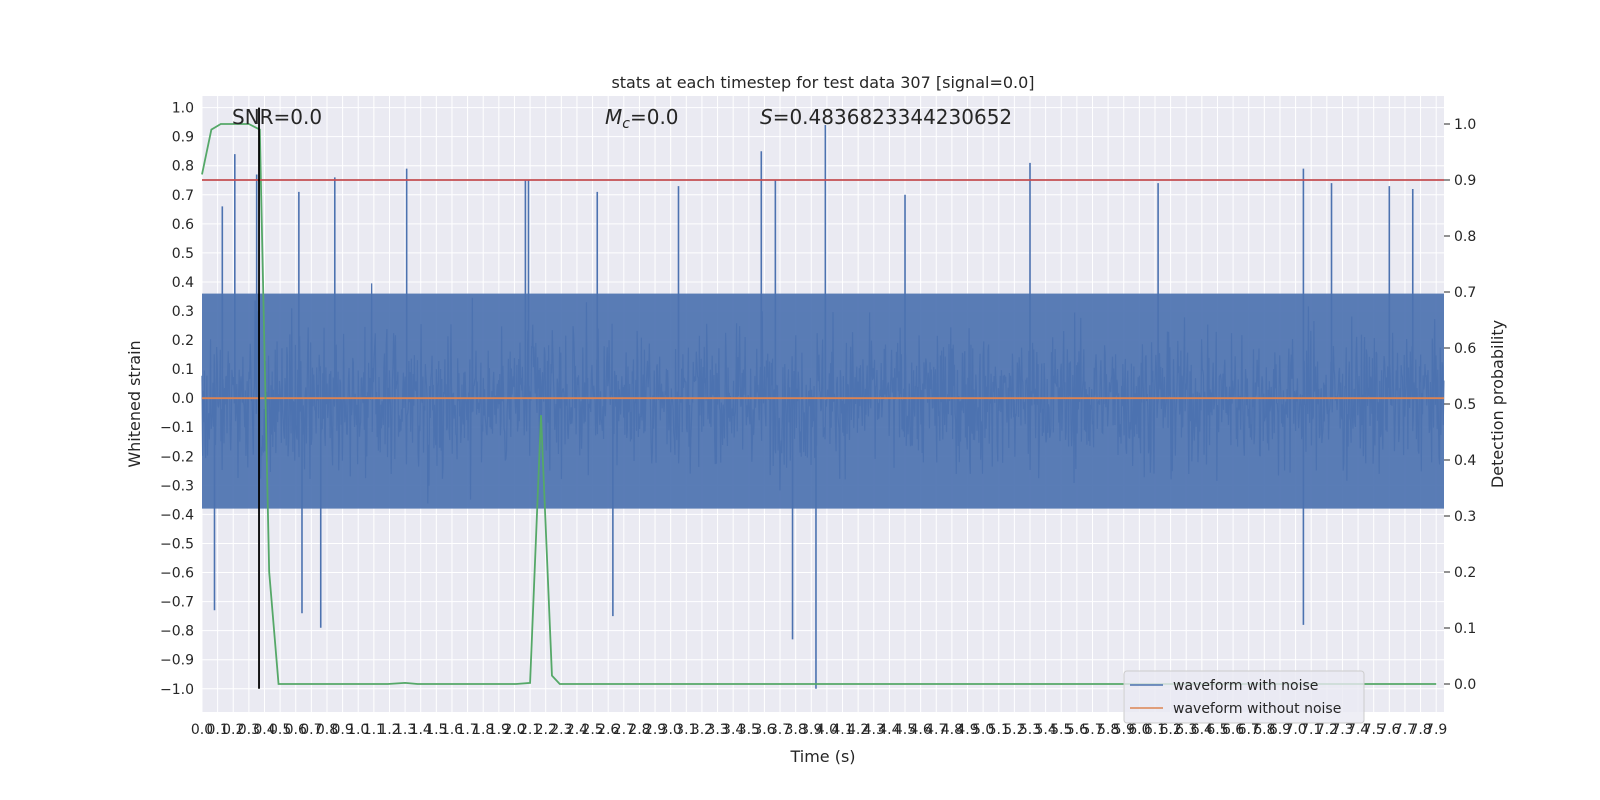  What do you see at coordinates (177, 486) in the screenshot?
I see `y-tick-label: −0.3` at bounding box center [177, 486].